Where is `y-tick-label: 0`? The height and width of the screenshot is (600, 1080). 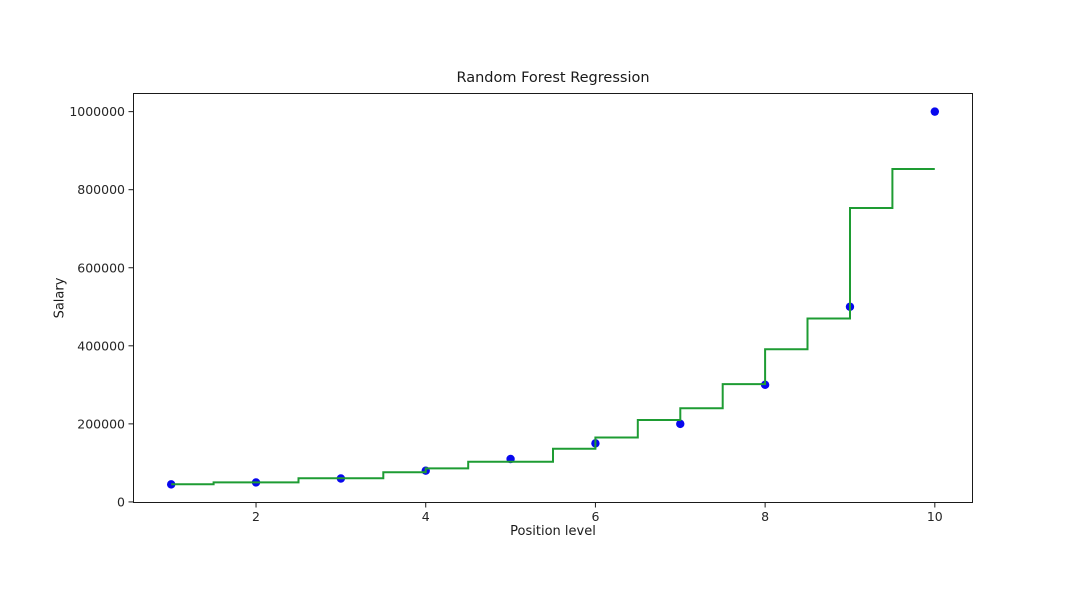
y-tick-label: 0 is located at coordinates (121, 501).